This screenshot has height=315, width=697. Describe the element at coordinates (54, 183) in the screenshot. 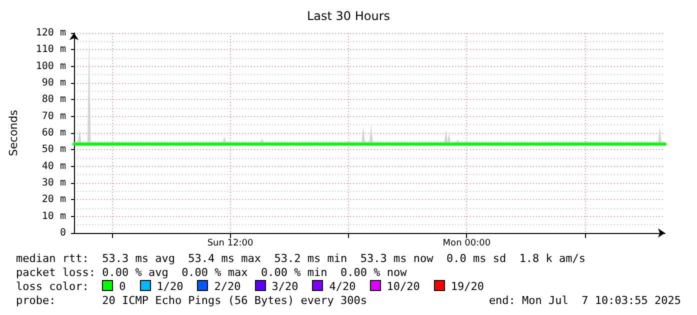

I see `y-tick-label: 30 m` at that location.